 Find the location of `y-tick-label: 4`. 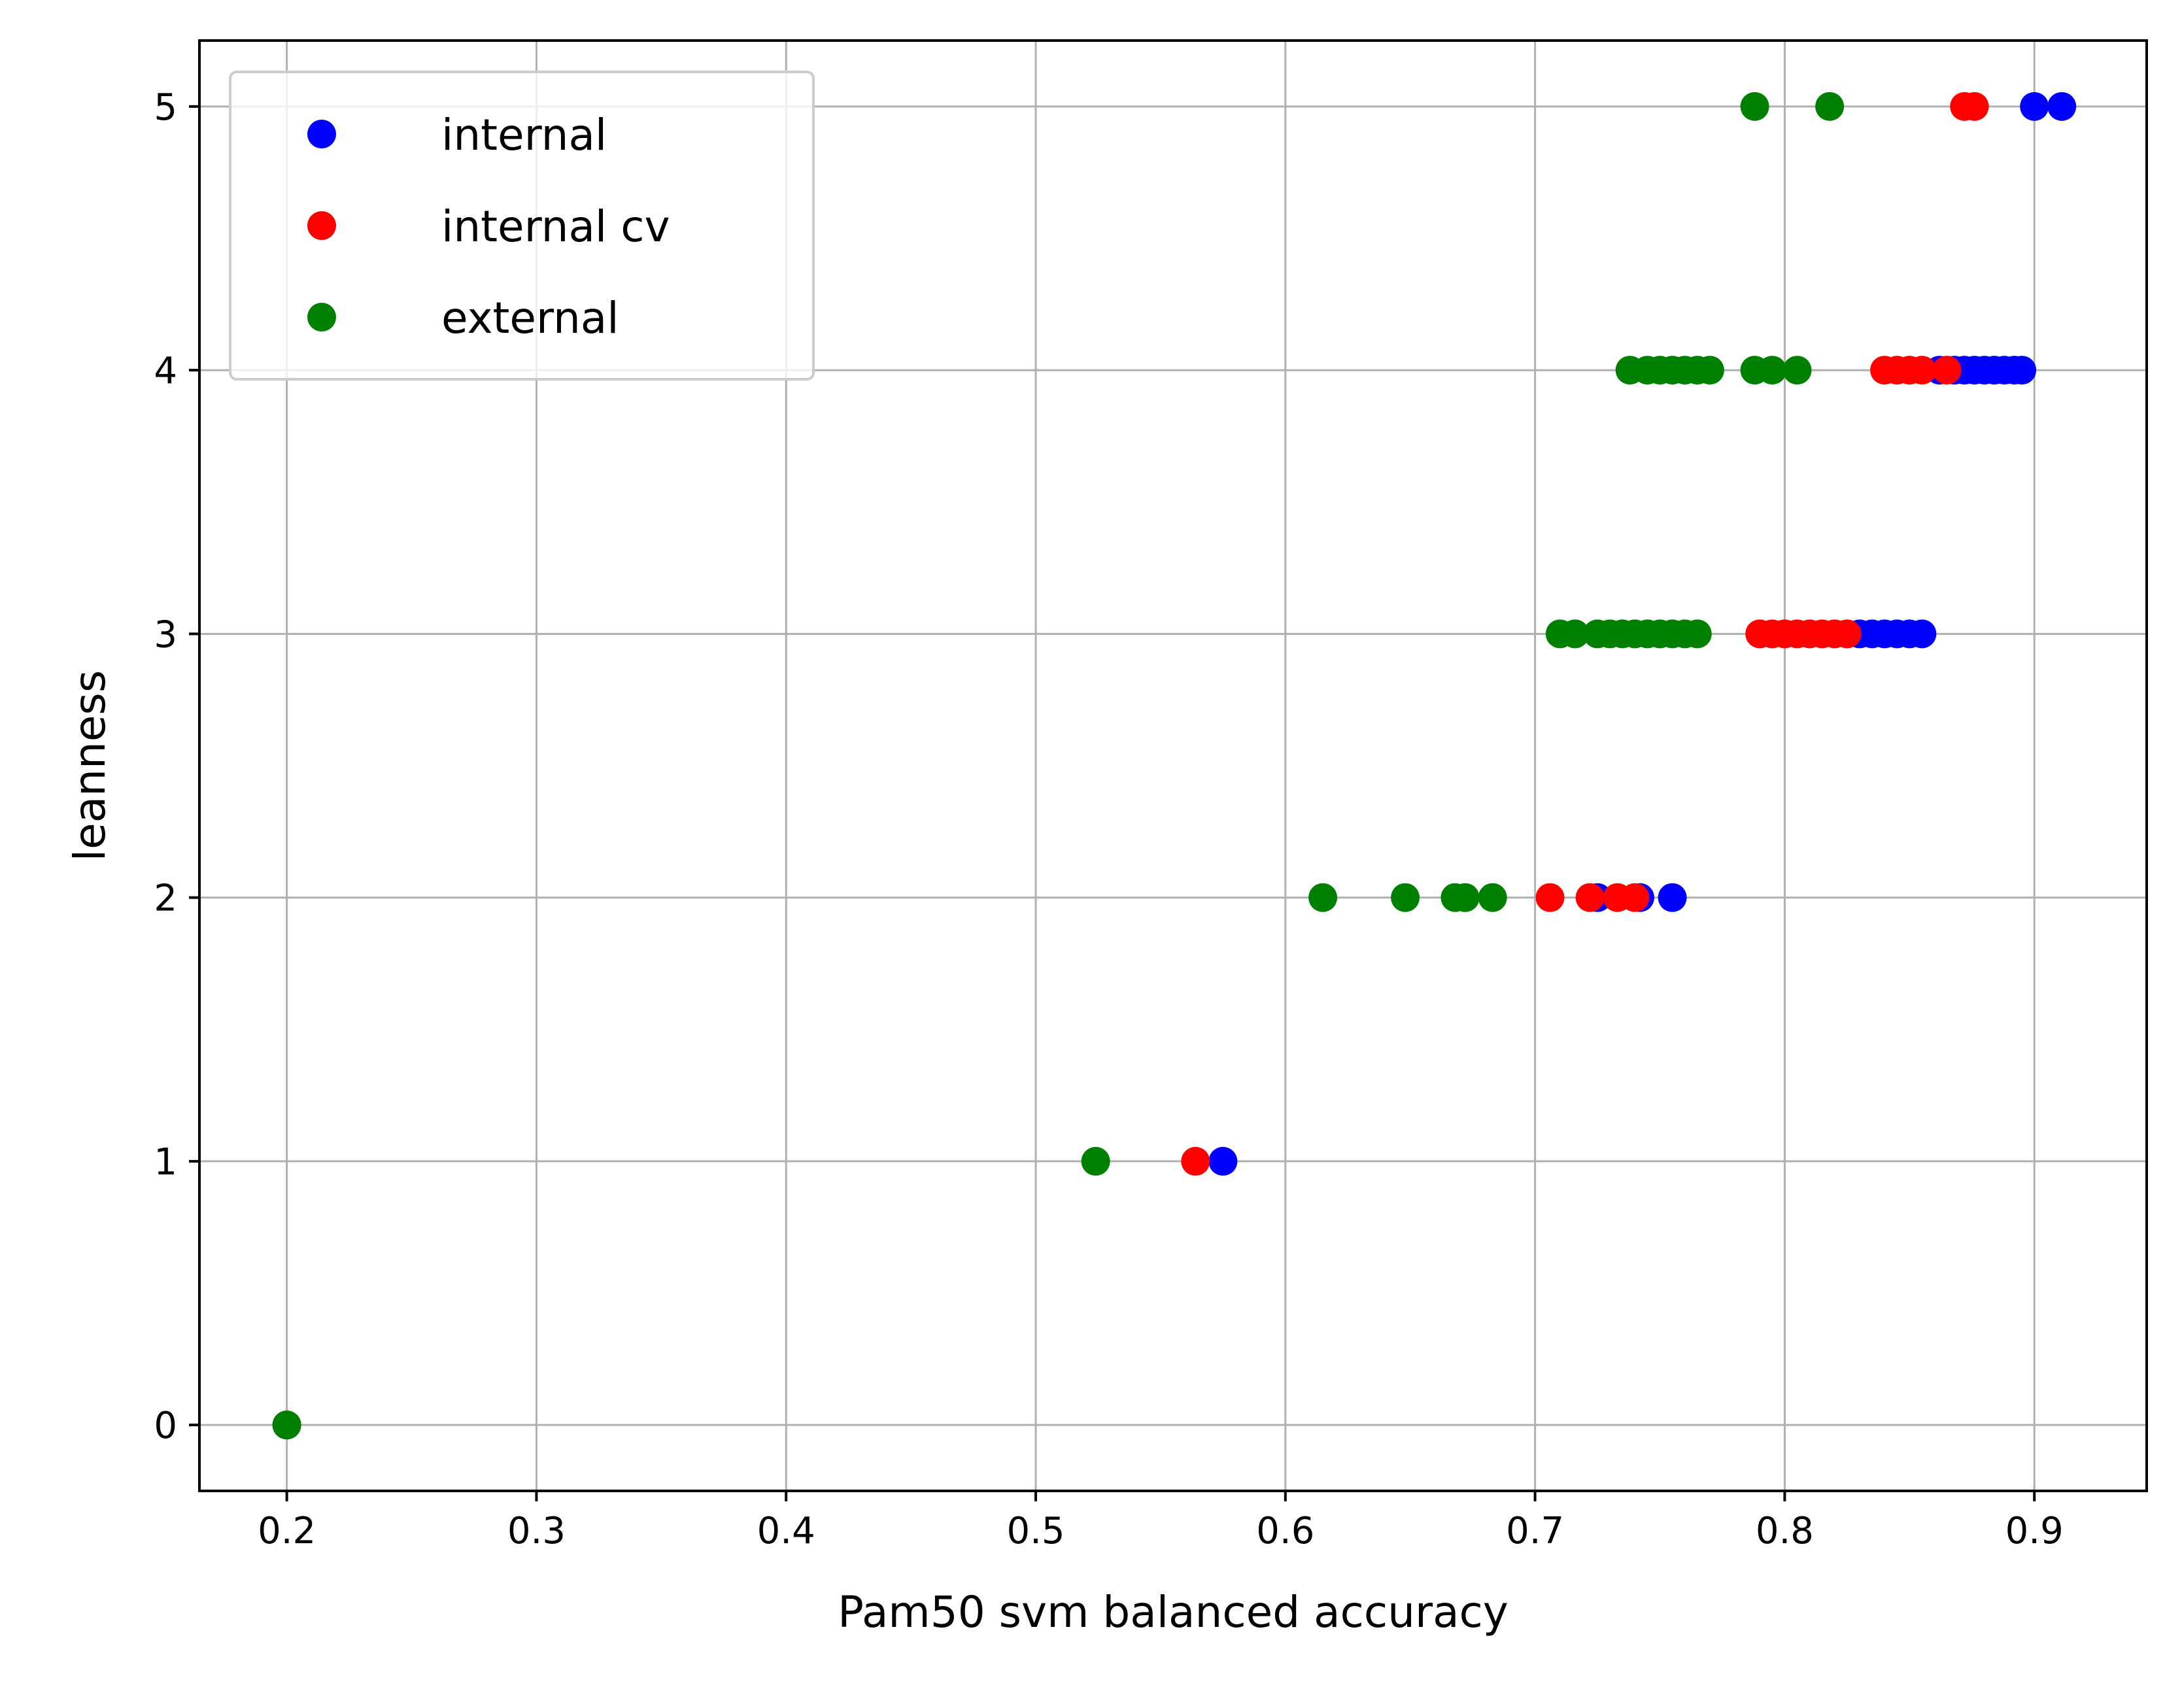

y-tick-label: 4 is located at coordinates (165, 371).